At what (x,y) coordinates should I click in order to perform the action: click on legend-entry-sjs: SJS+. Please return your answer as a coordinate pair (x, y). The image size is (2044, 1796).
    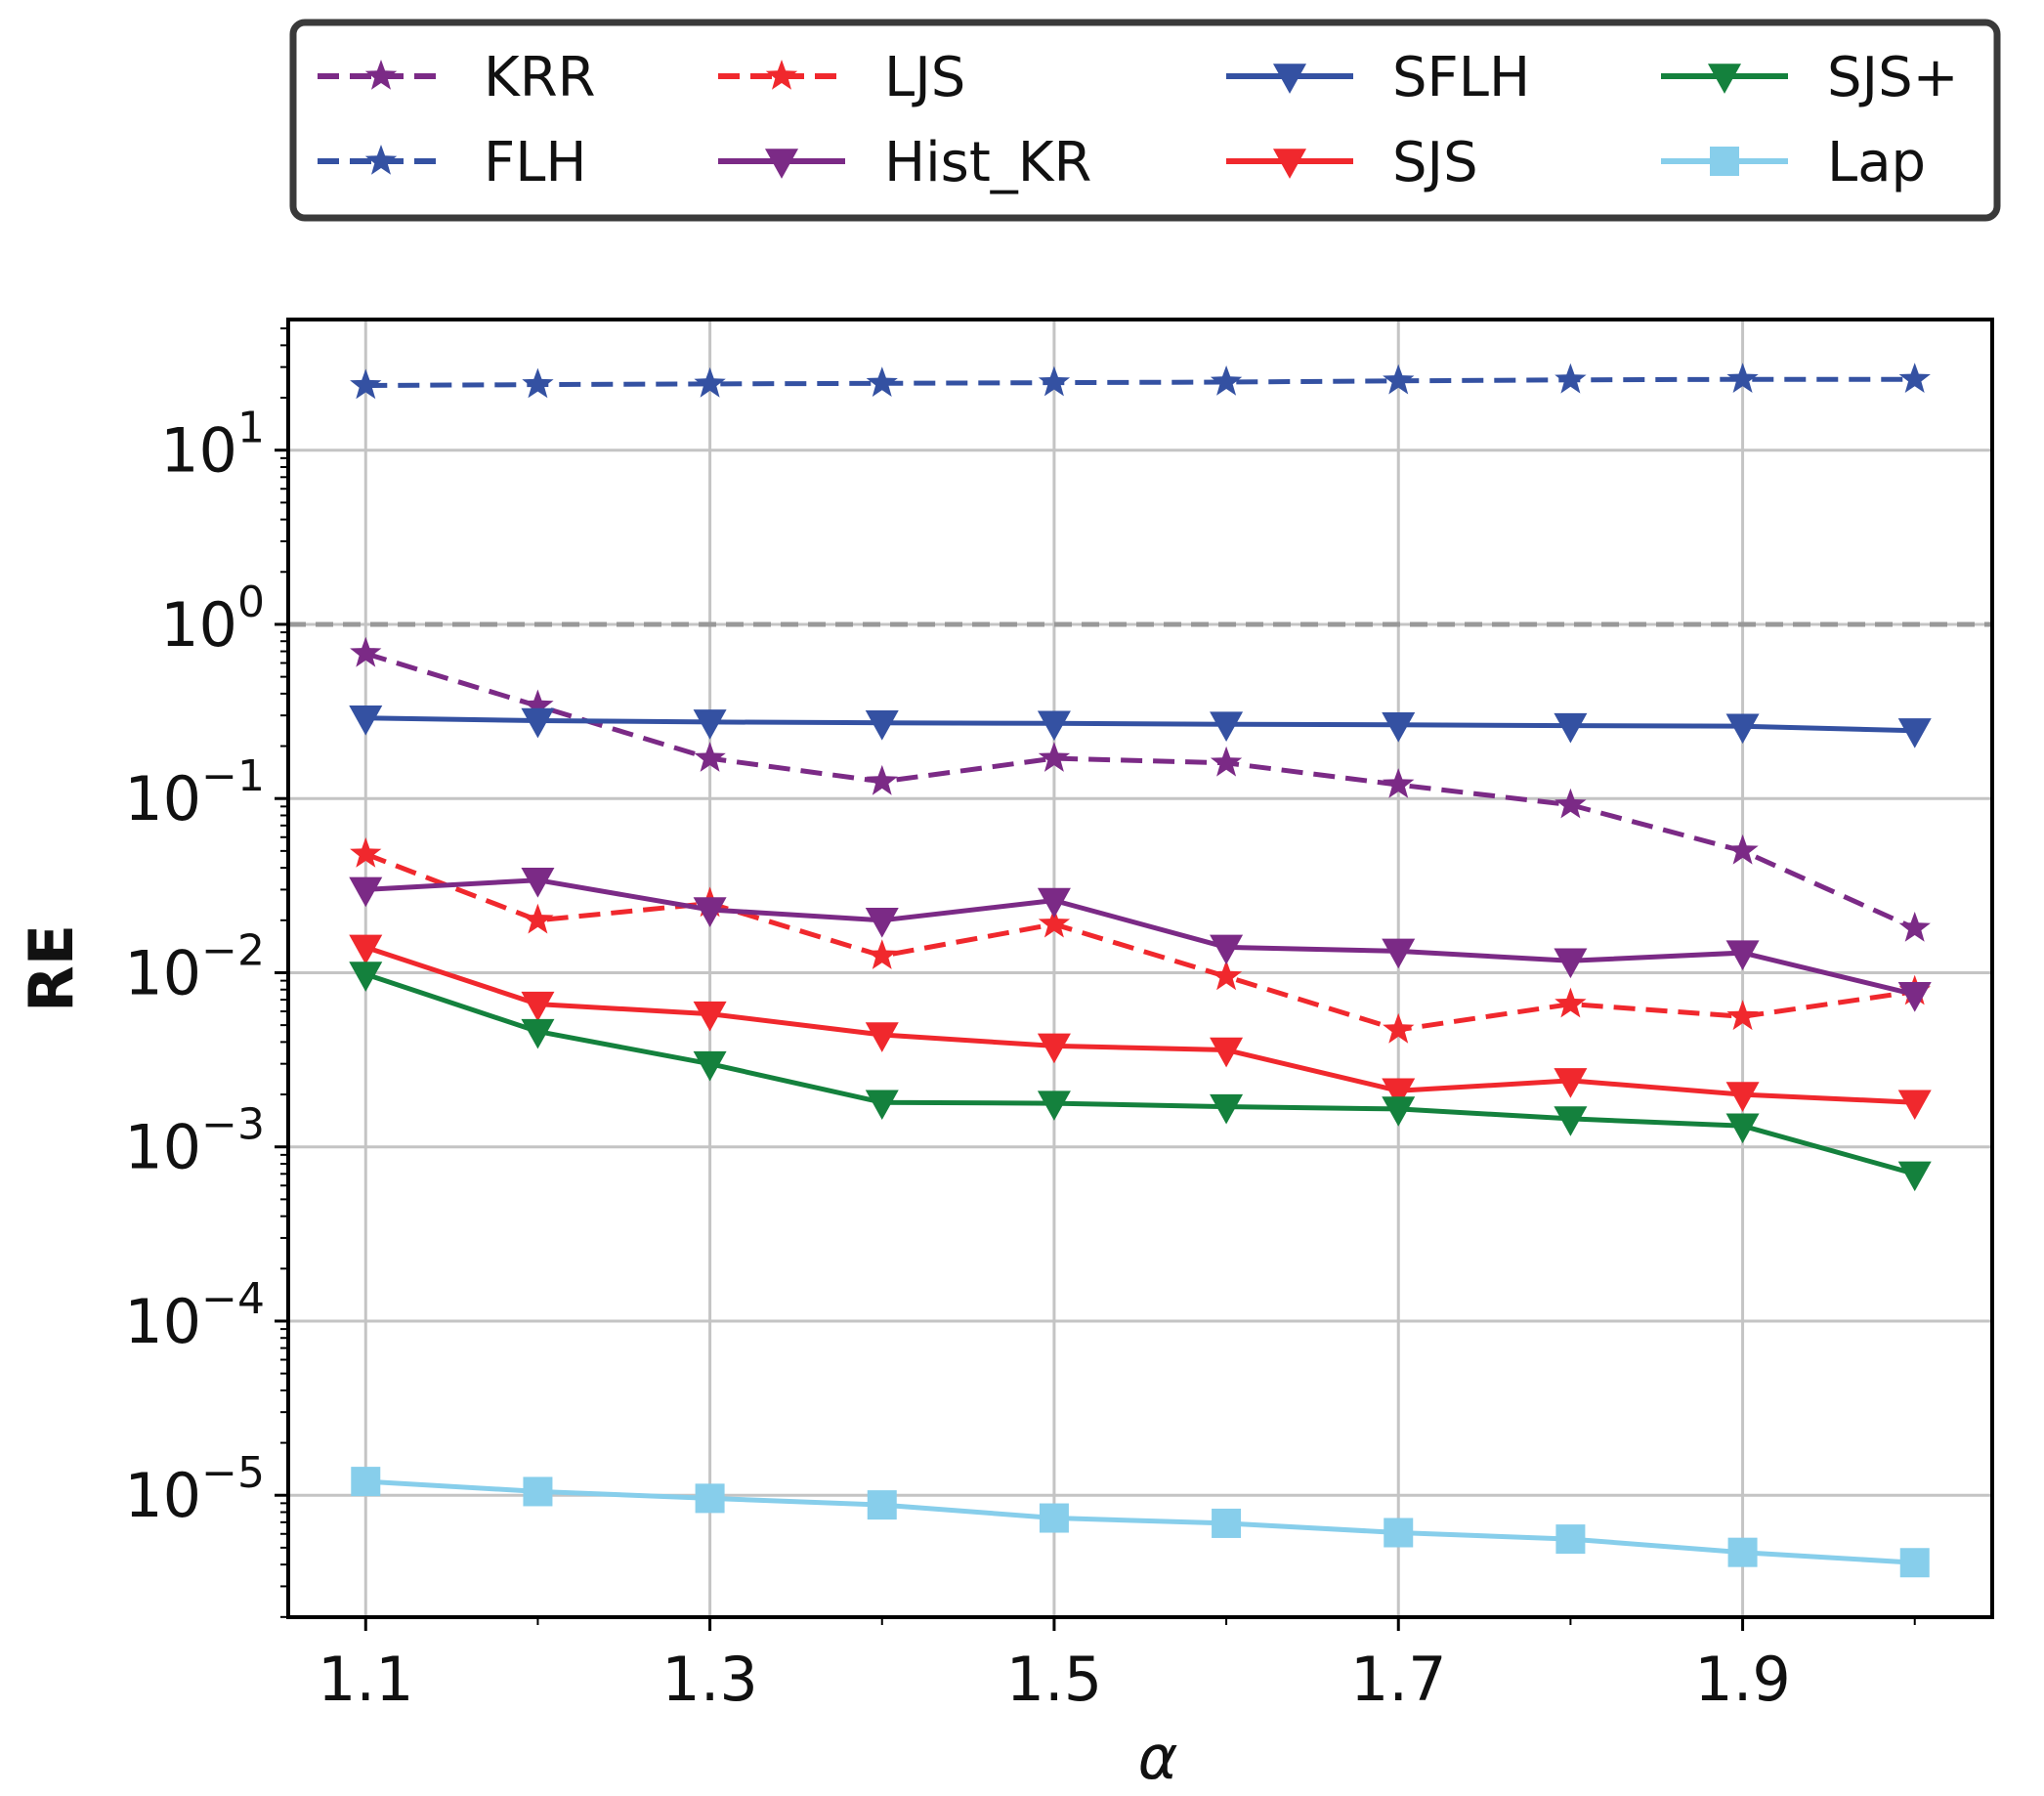
    Looking at the image, I should click on (1810, 77).